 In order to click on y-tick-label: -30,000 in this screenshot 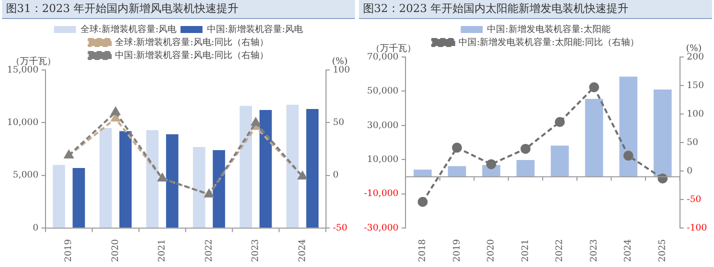, I will do `click(381, 228)`.